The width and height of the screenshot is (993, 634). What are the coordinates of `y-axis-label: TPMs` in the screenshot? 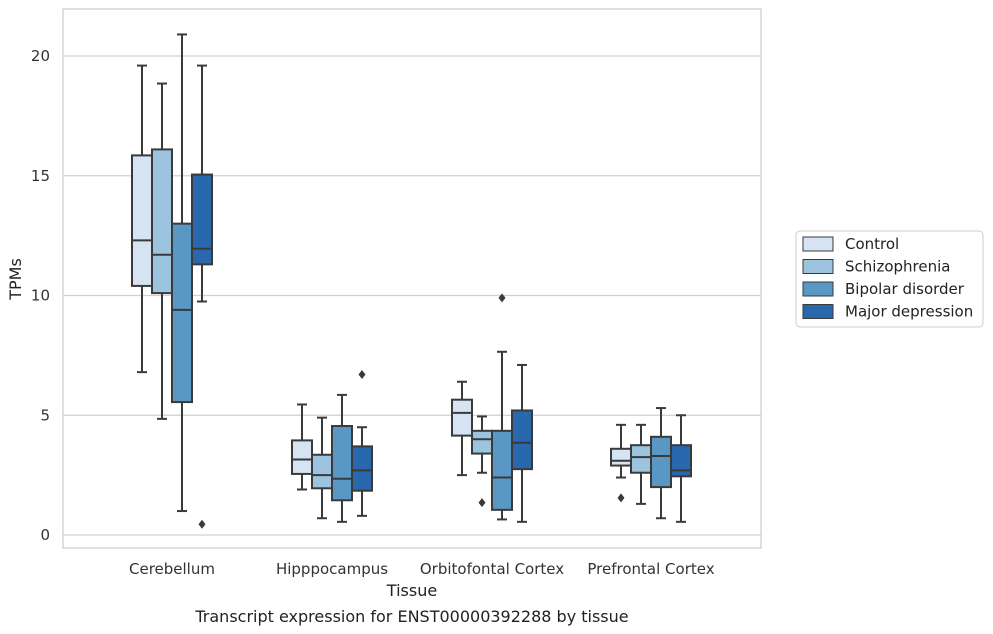 It's located at (15, 279).